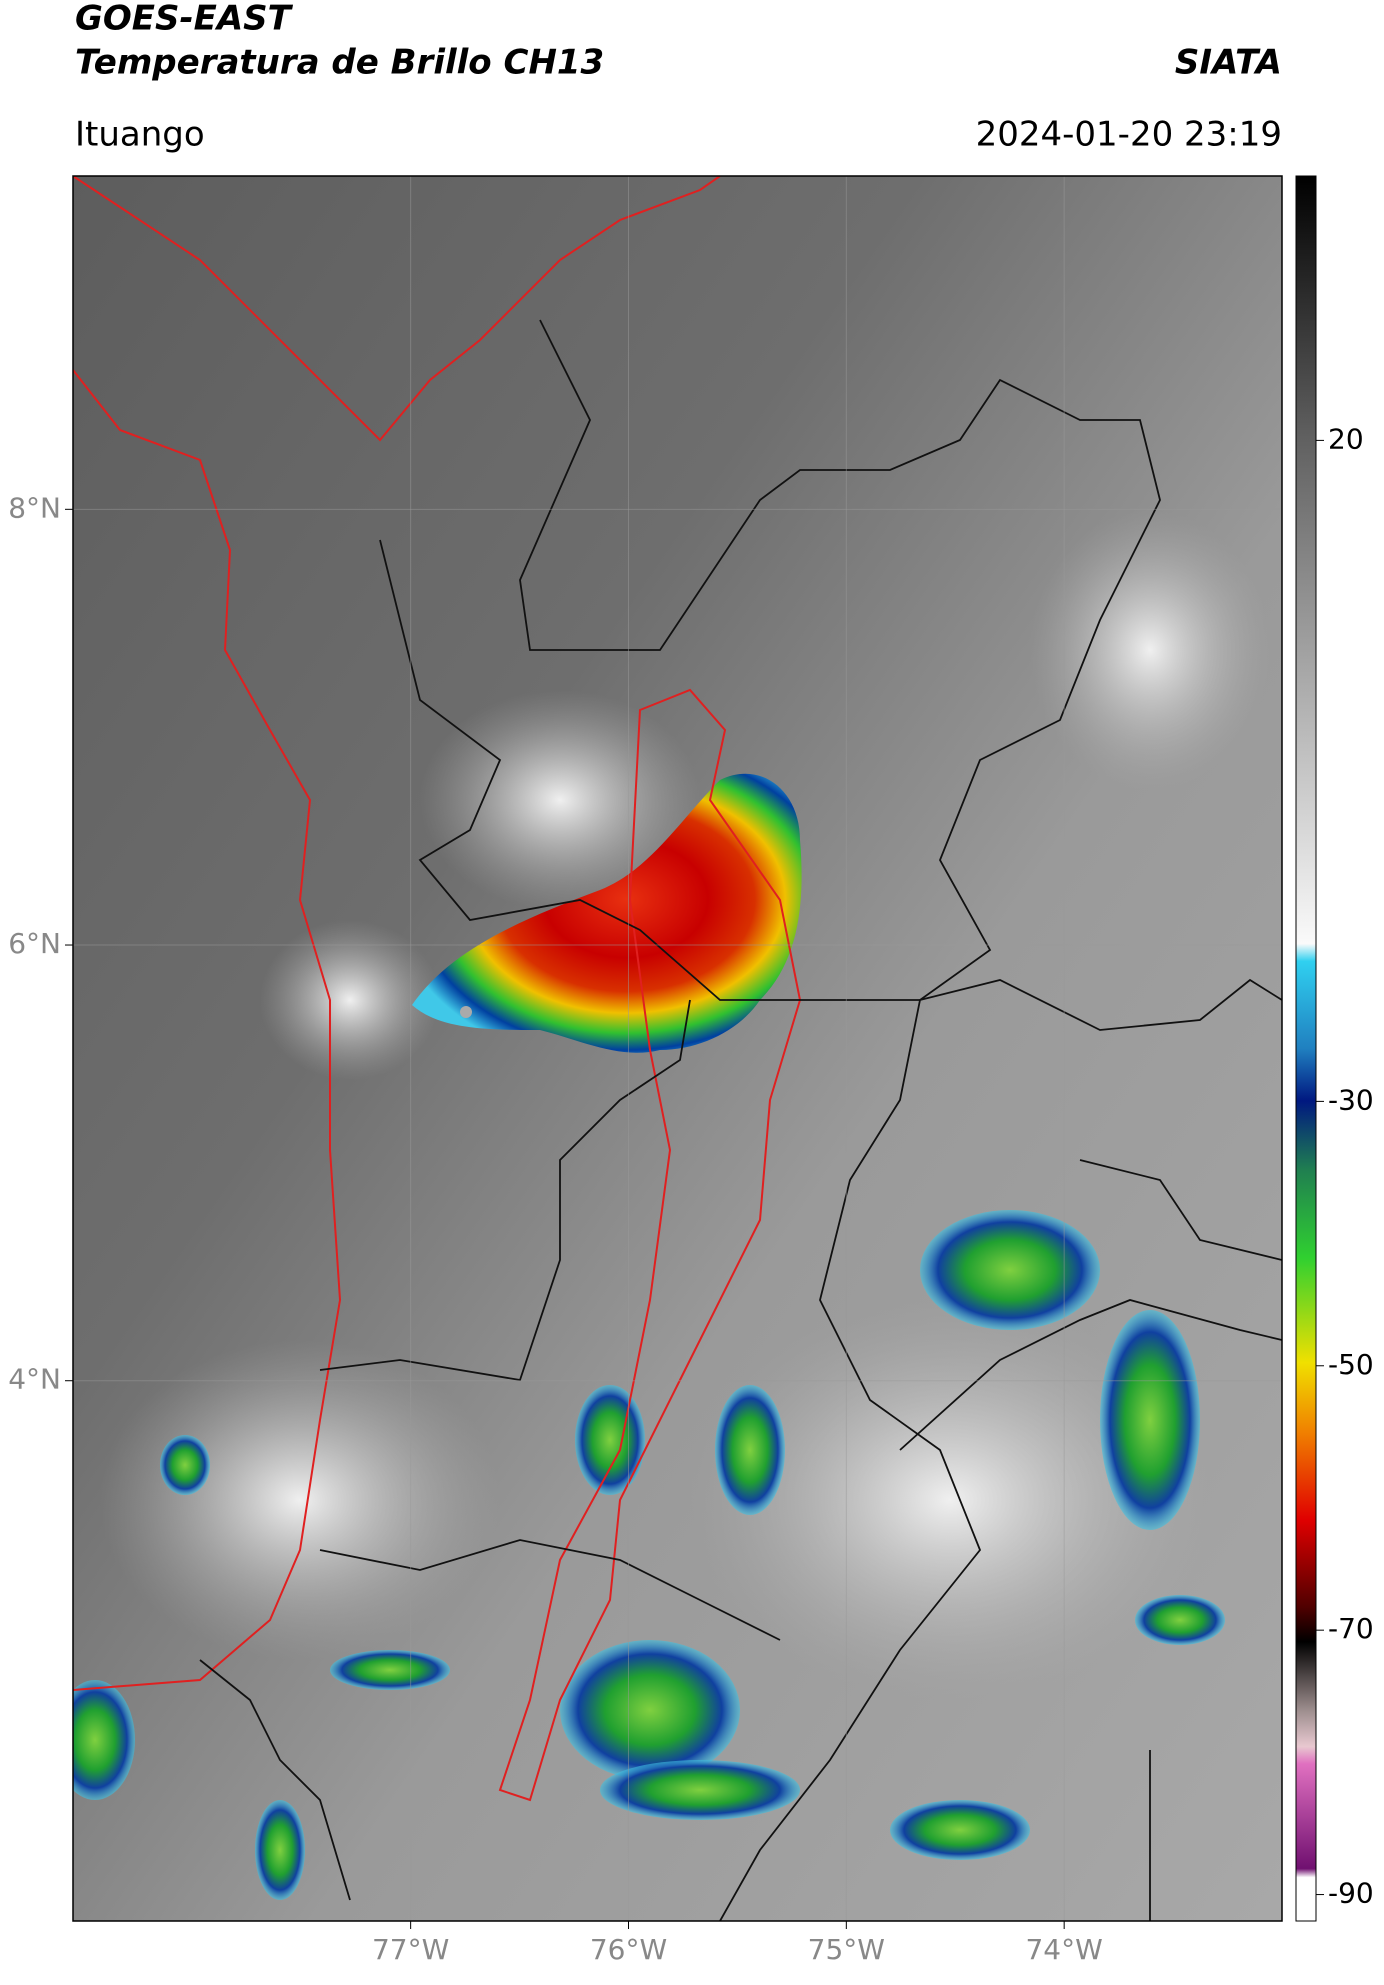 This screenshot has width=1384, height=1985. Describe the element at coordinates (1228, 63) in the screenshot. I see `brand: SIATA` at that location.